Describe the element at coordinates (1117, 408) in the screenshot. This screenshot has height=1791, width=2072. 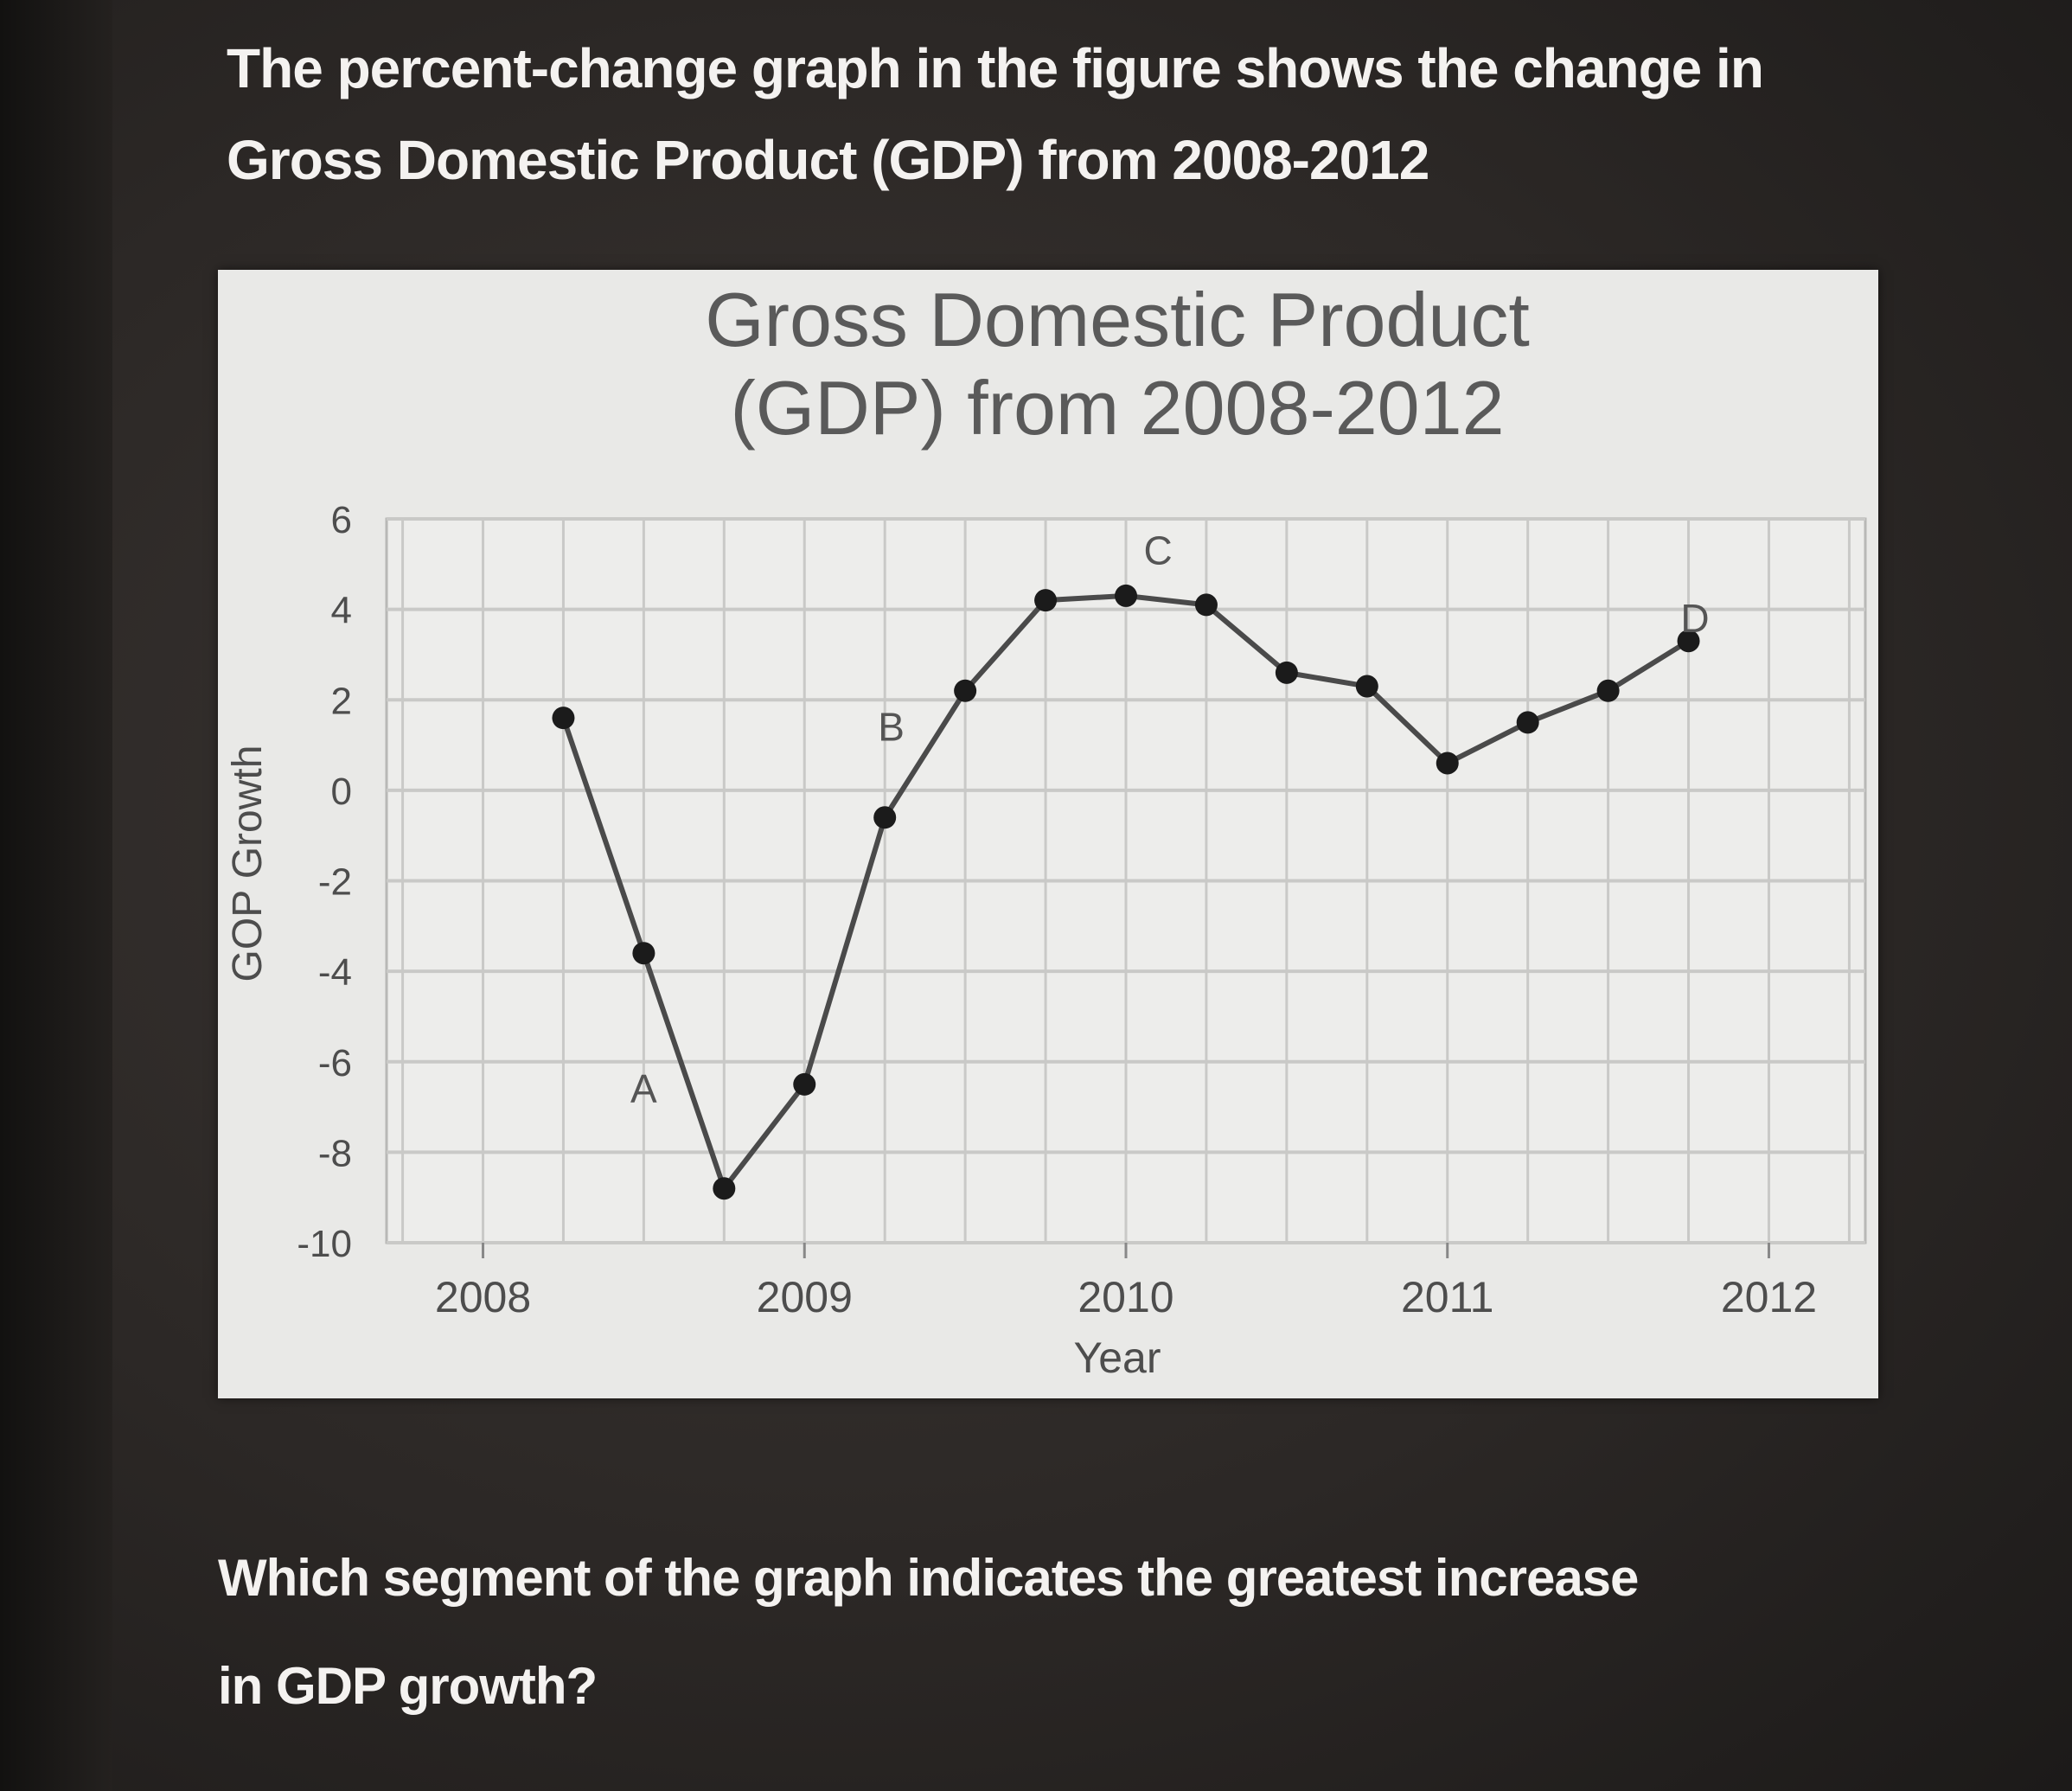
I see `chart-title-line-2: (GDP) from 2008-2012` at that location.